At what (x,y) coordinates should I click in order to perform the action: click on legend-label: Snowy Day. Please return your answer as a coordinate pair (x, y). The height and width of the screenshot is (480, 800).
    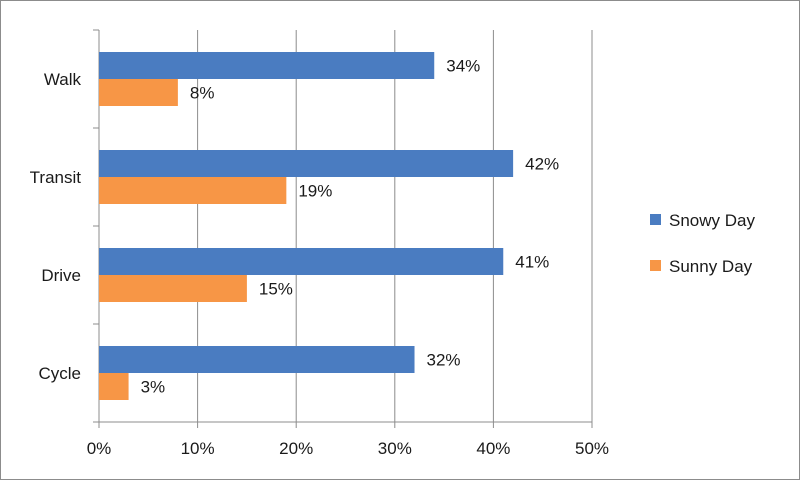
    Looking at the image, I should click on (712, 220).